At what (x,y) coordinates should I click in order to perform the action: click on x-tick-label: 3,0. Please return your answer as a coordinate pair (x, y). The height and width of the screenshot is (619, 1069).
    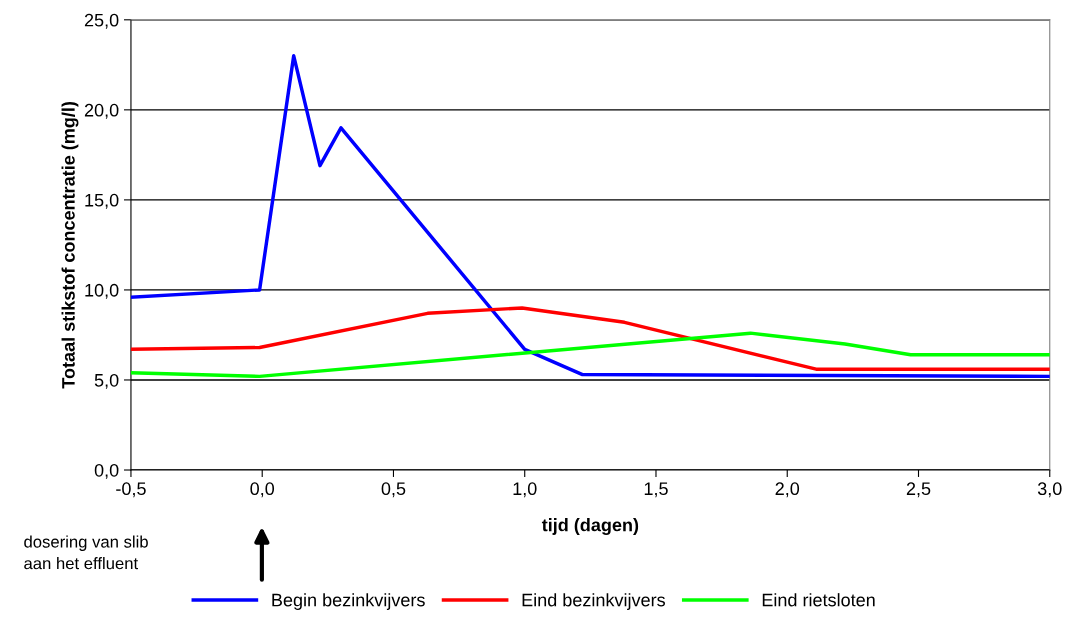
    Looking at the image, I should click on (1049, 490).